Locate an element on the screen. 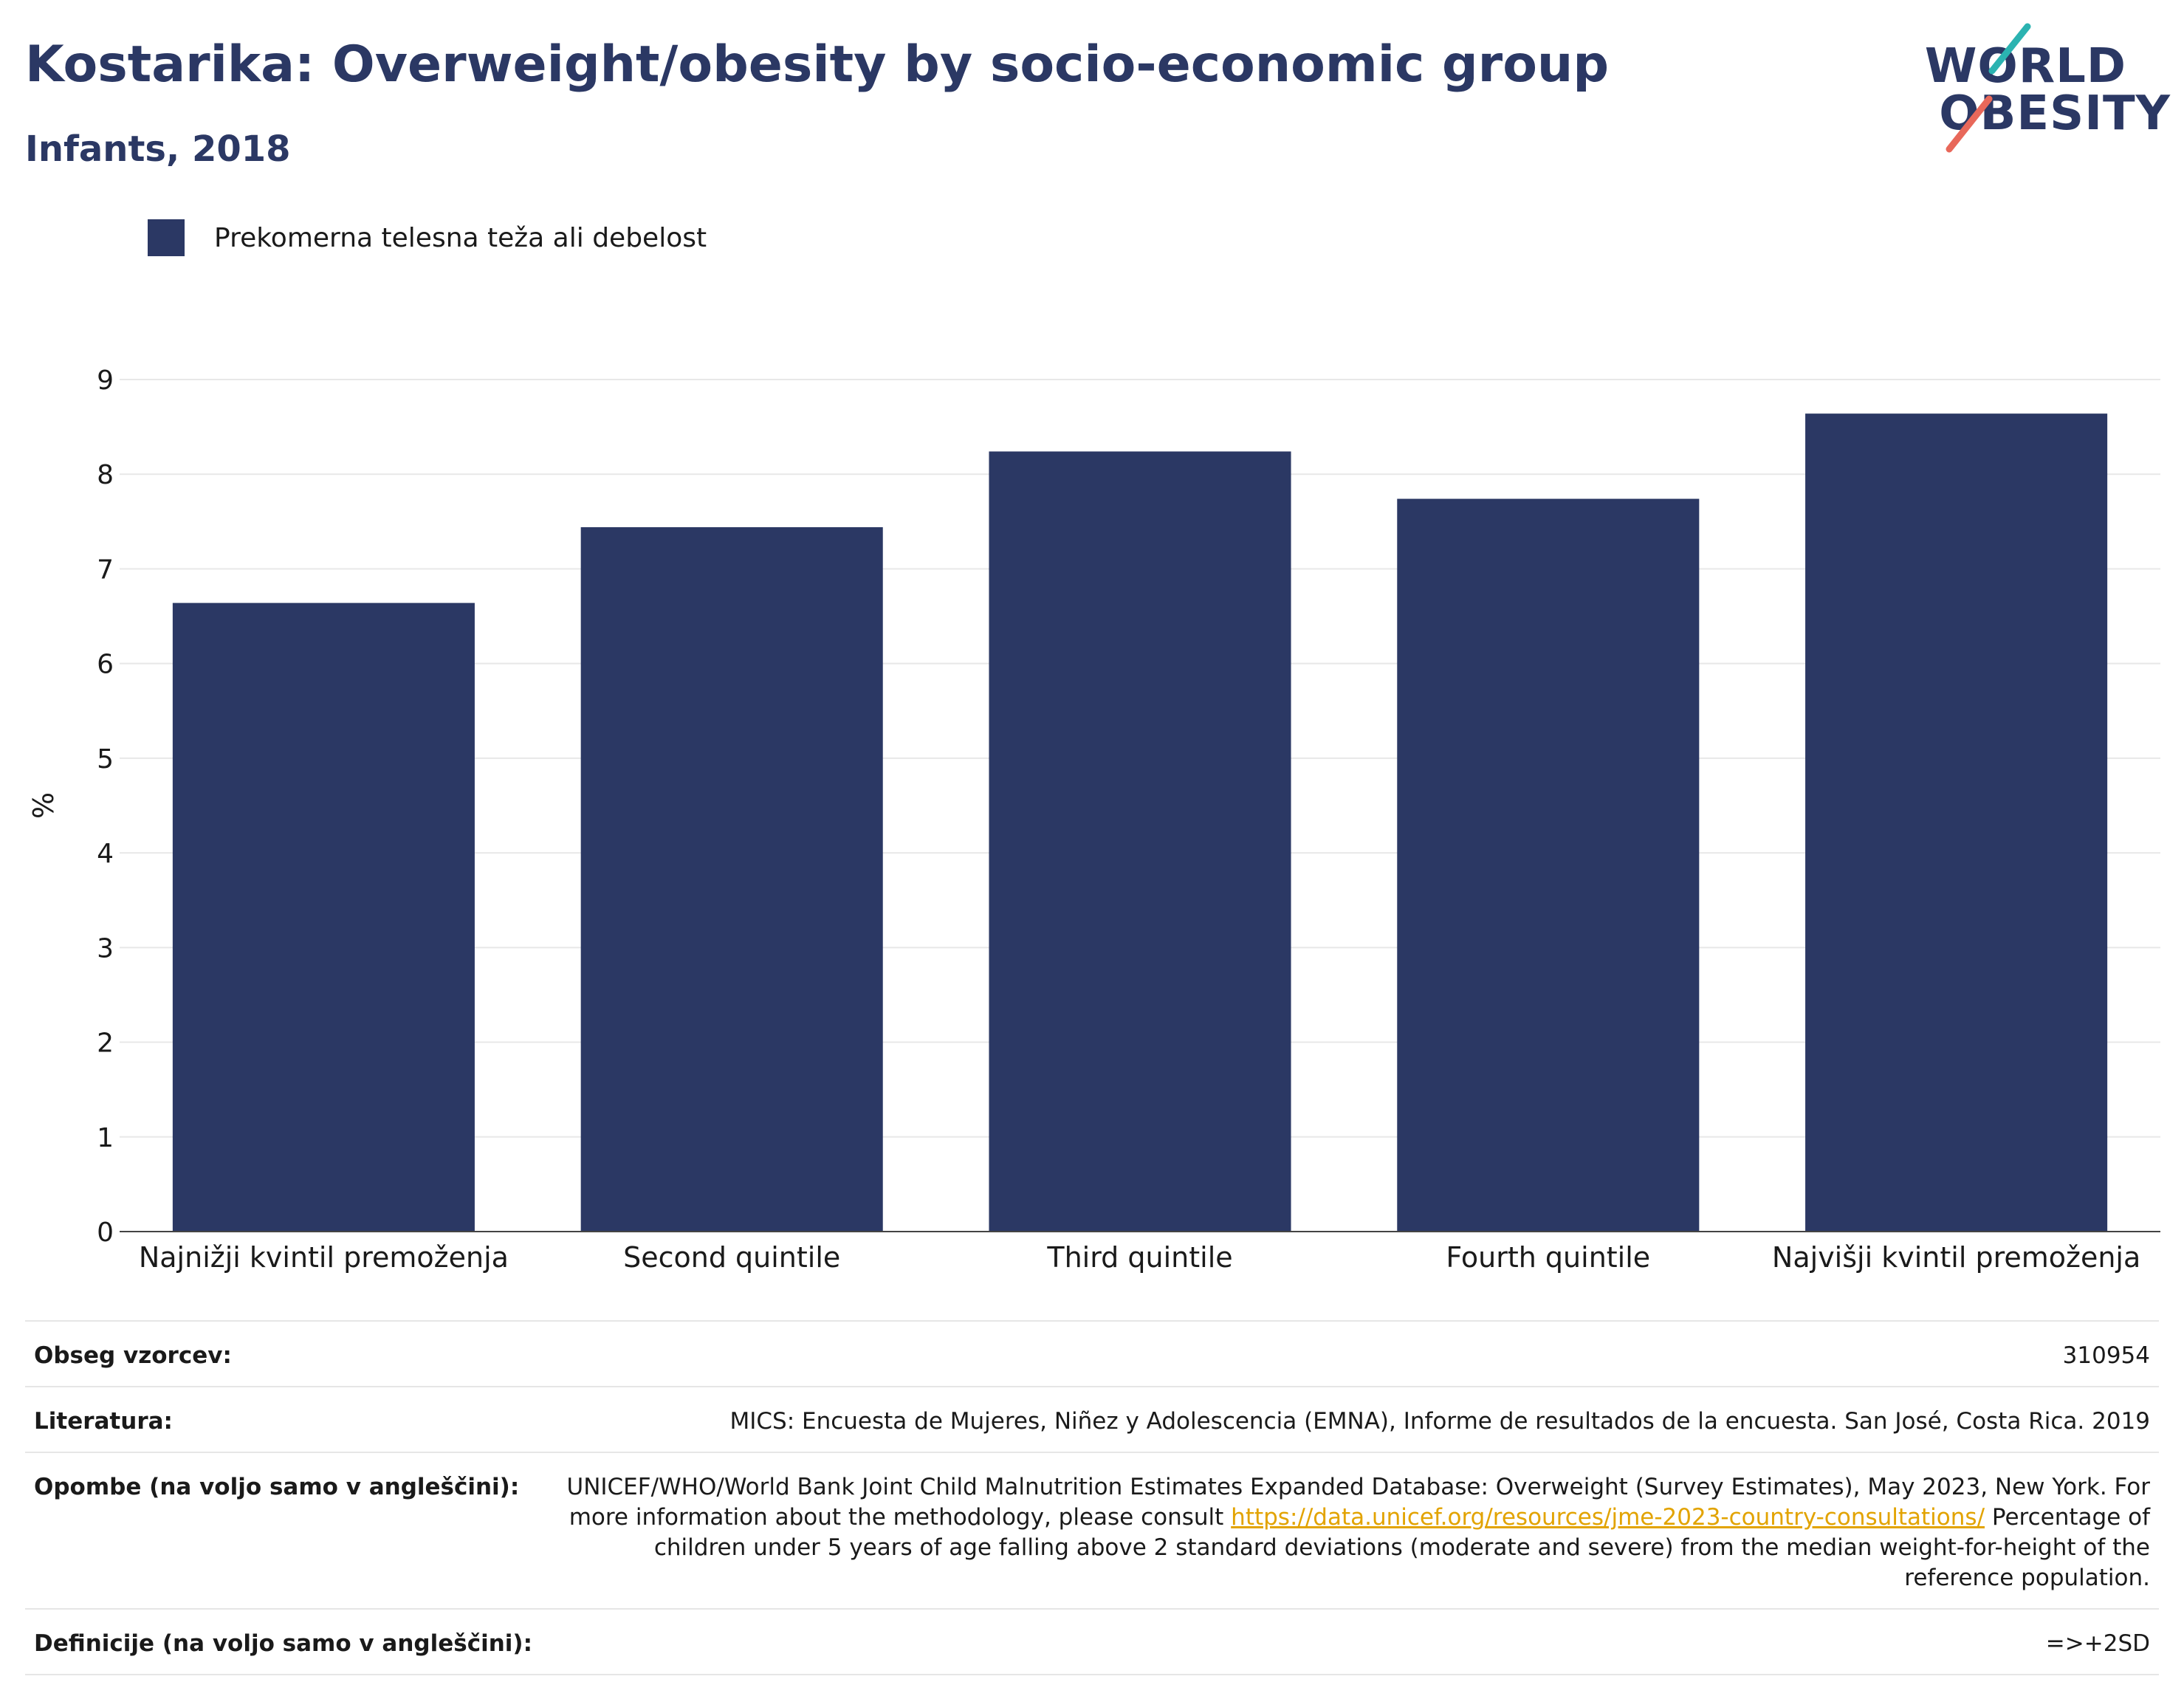 This screenshot has height=1696, width=2184. logo-slash-icon is located at coordinates (1989, 88).